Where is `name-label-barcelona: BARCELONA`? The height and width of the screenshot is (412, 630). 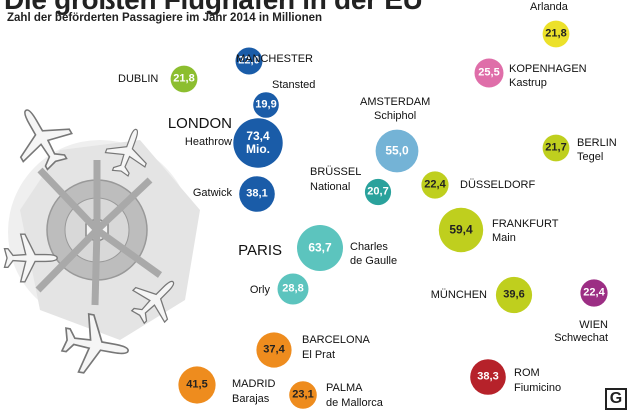 name-label-barcelona: BARCELONA is located at coordinates (336, 340).